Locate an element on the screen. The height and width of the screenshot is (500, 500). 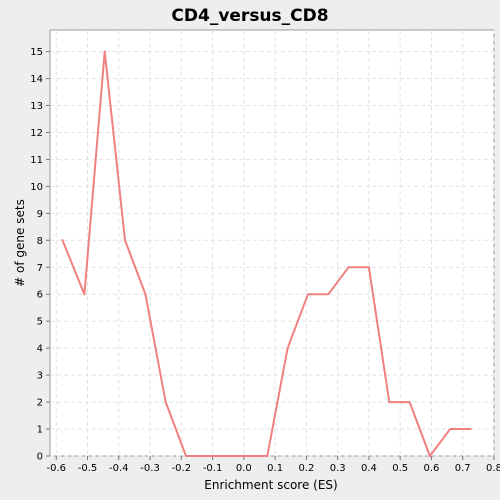
chart-title: CD4_versus_CD8 is located at coordinates (249, 16).